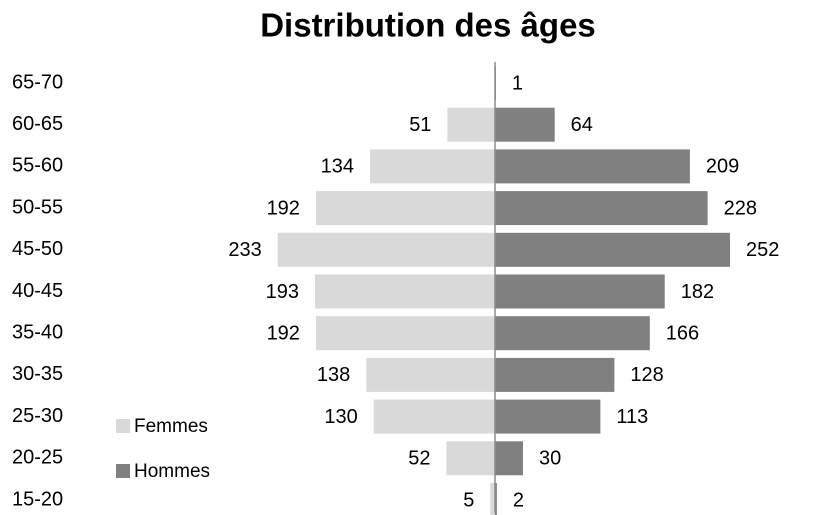 Image resolution: width=833 pixels, height=515 pixels. What do you see at coordinates (646, 375) in the screenshot?
I see `value-label: 128` at bounding box center [646, 375].